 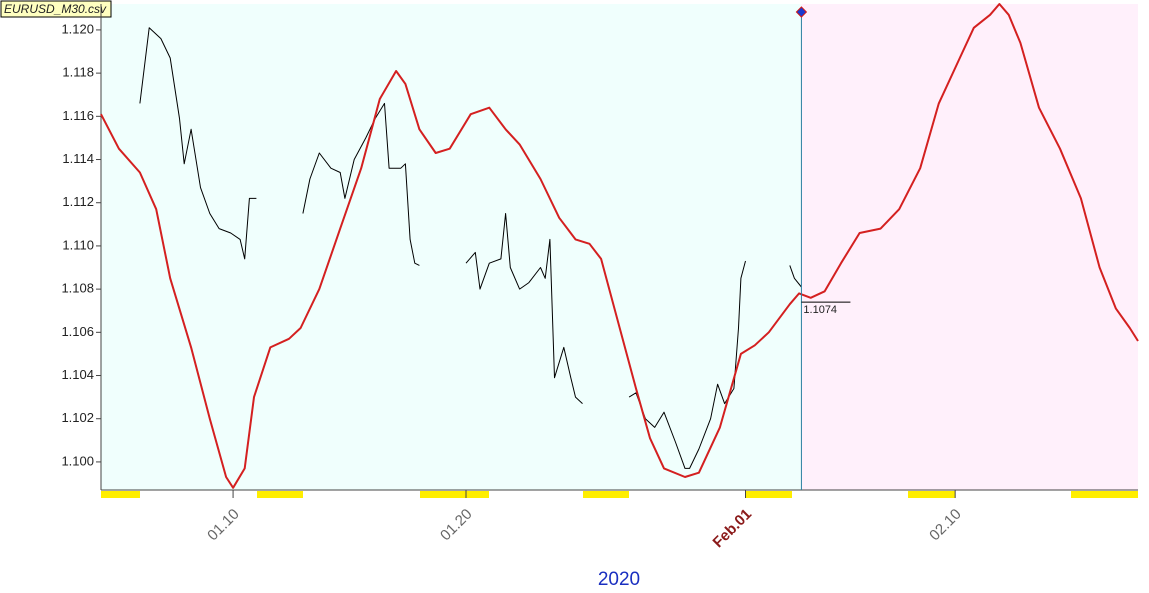 What do you see at coordinates (619, 494) in the screenshot?
I see `session-bars` at bounding box center [619, 494].